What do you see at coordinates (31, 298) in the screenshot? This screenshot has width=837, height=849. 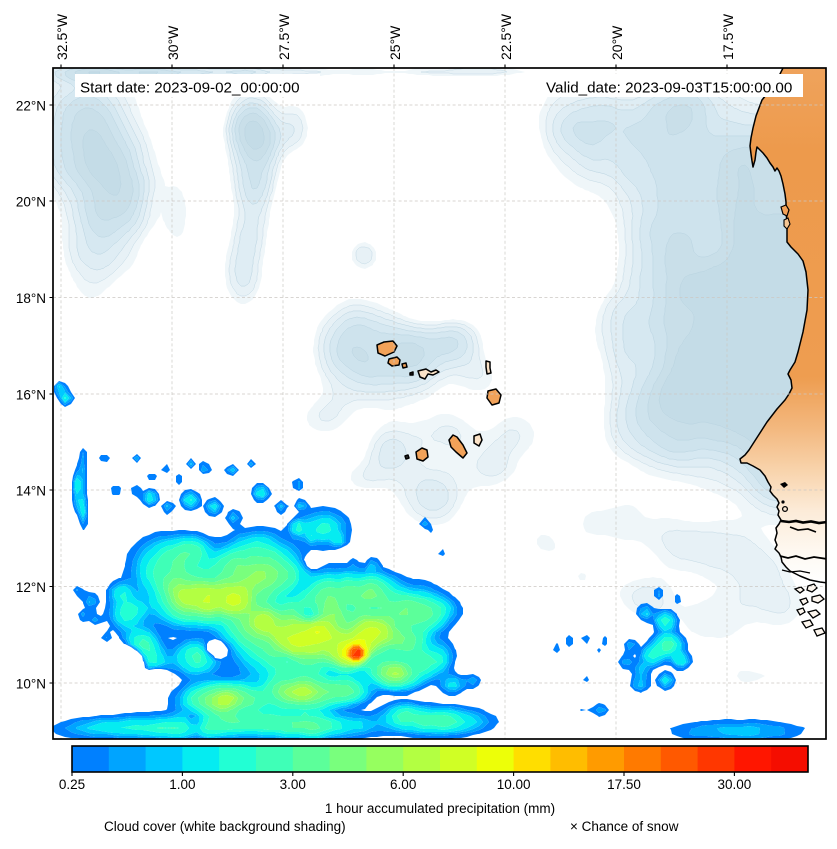 I see `svg-text: 18°N` at bounding box center [31, 298].